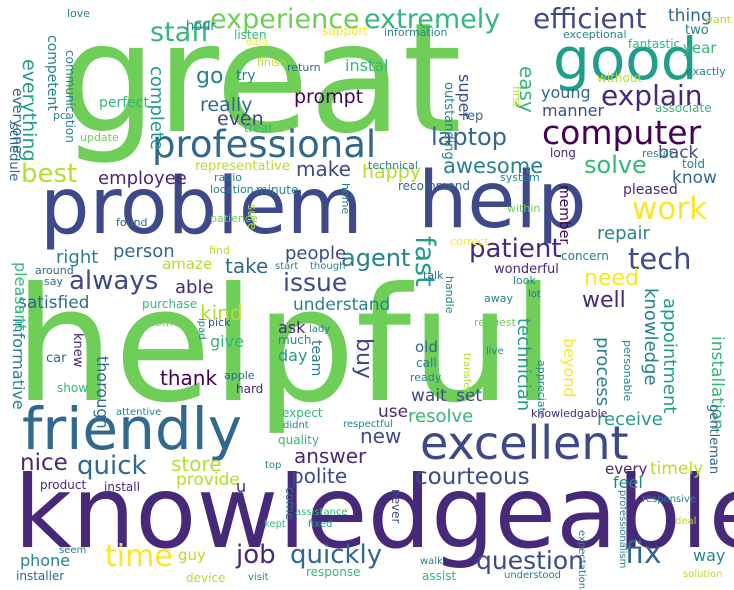  What do you see at coordinates (393, 412) in the screenshot?
I see `word-use: use` at bounding box center [393, 412].